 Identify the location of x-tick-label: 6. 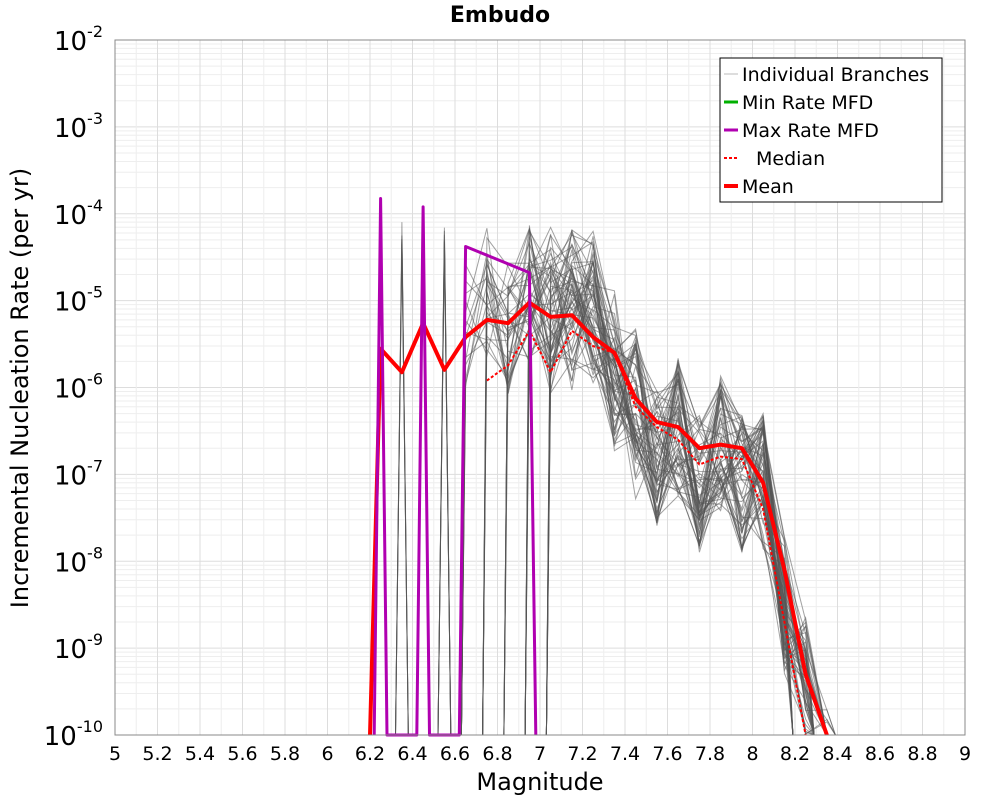
(327, 754).